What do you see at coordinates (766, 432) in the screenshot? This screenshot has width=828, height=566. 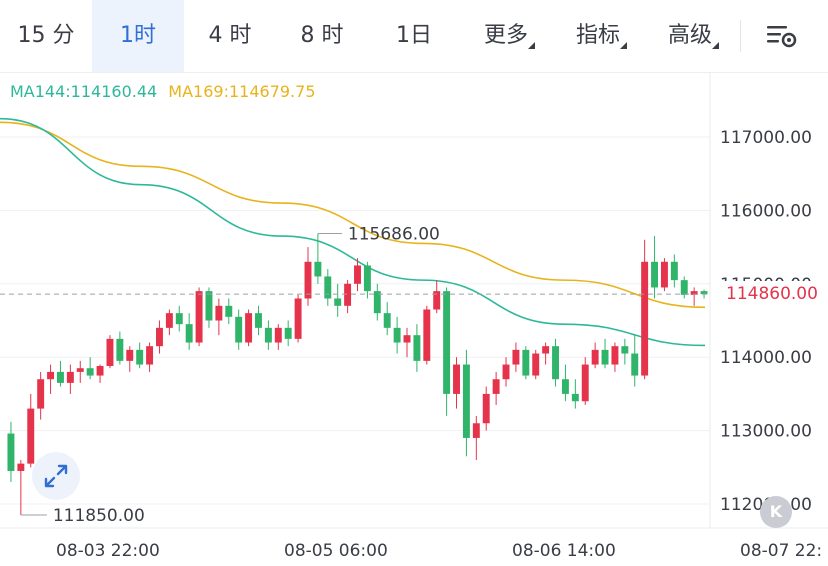 I see `y-tick-label: 113000.00` at bounding box center [766, 432].